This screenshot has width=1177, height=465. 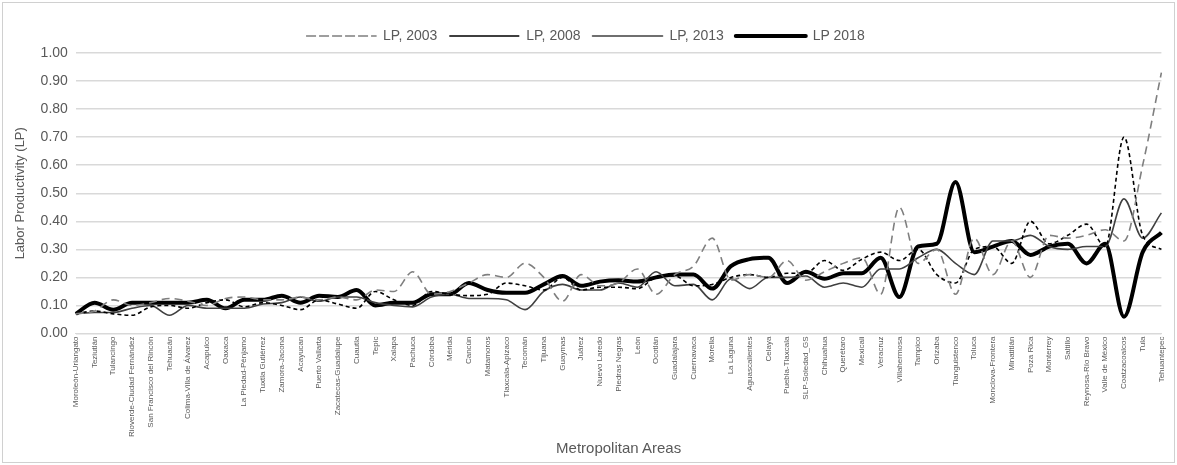 I want to click on y-tick-label: 0.00, so click(x=54, y=332).